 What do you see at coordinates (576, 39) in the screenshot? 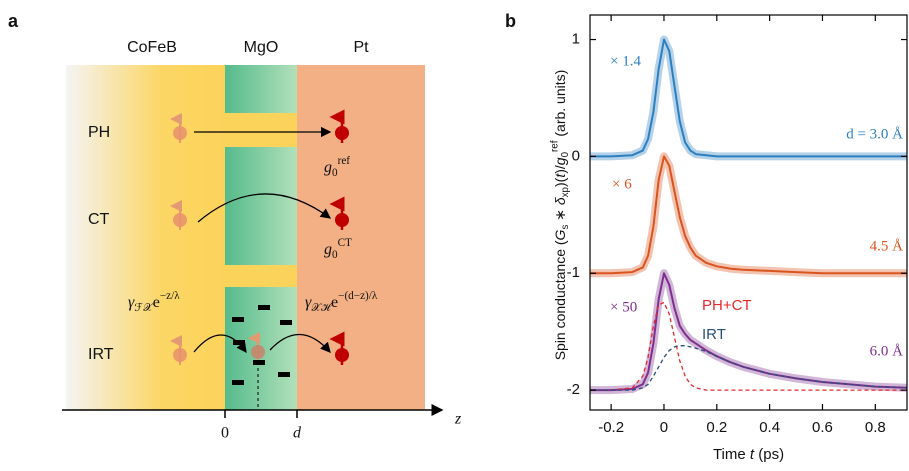
I see `y-tick-label: 1` at bounding box center [576, 39].